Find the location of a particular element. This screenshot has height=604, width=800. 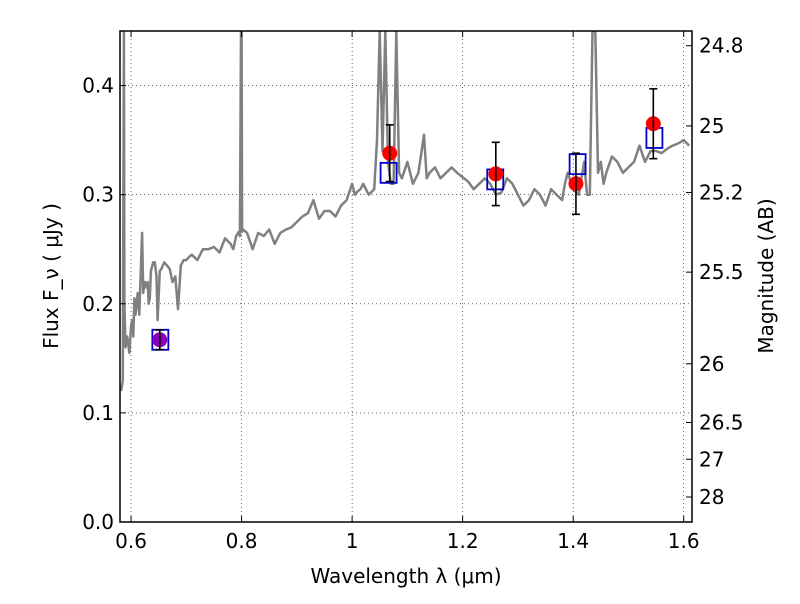

x-tick-label: 0.8 is located at coordinates (242, 541).